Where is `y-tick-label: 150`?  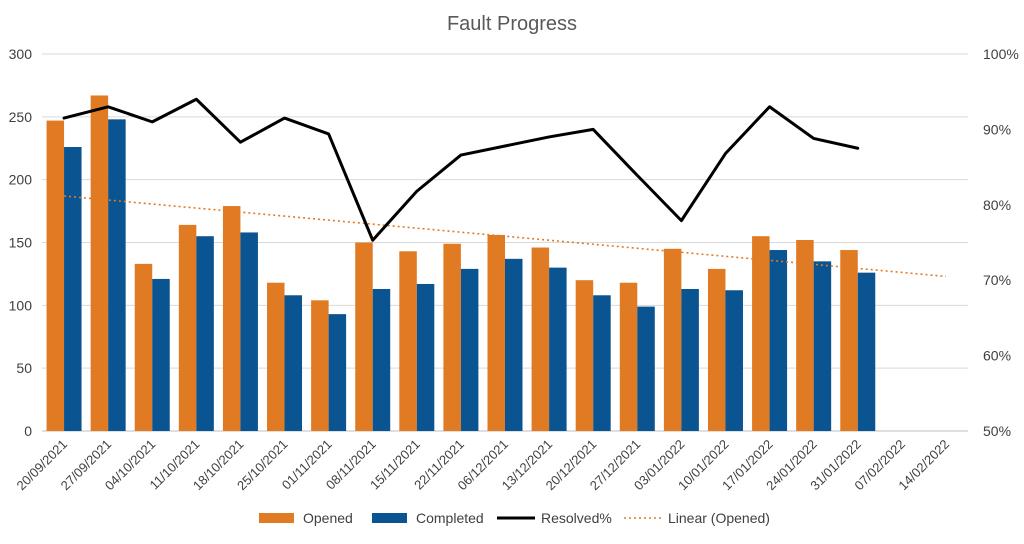
y-tick-label: 150 is located at coordinates (21, 243).